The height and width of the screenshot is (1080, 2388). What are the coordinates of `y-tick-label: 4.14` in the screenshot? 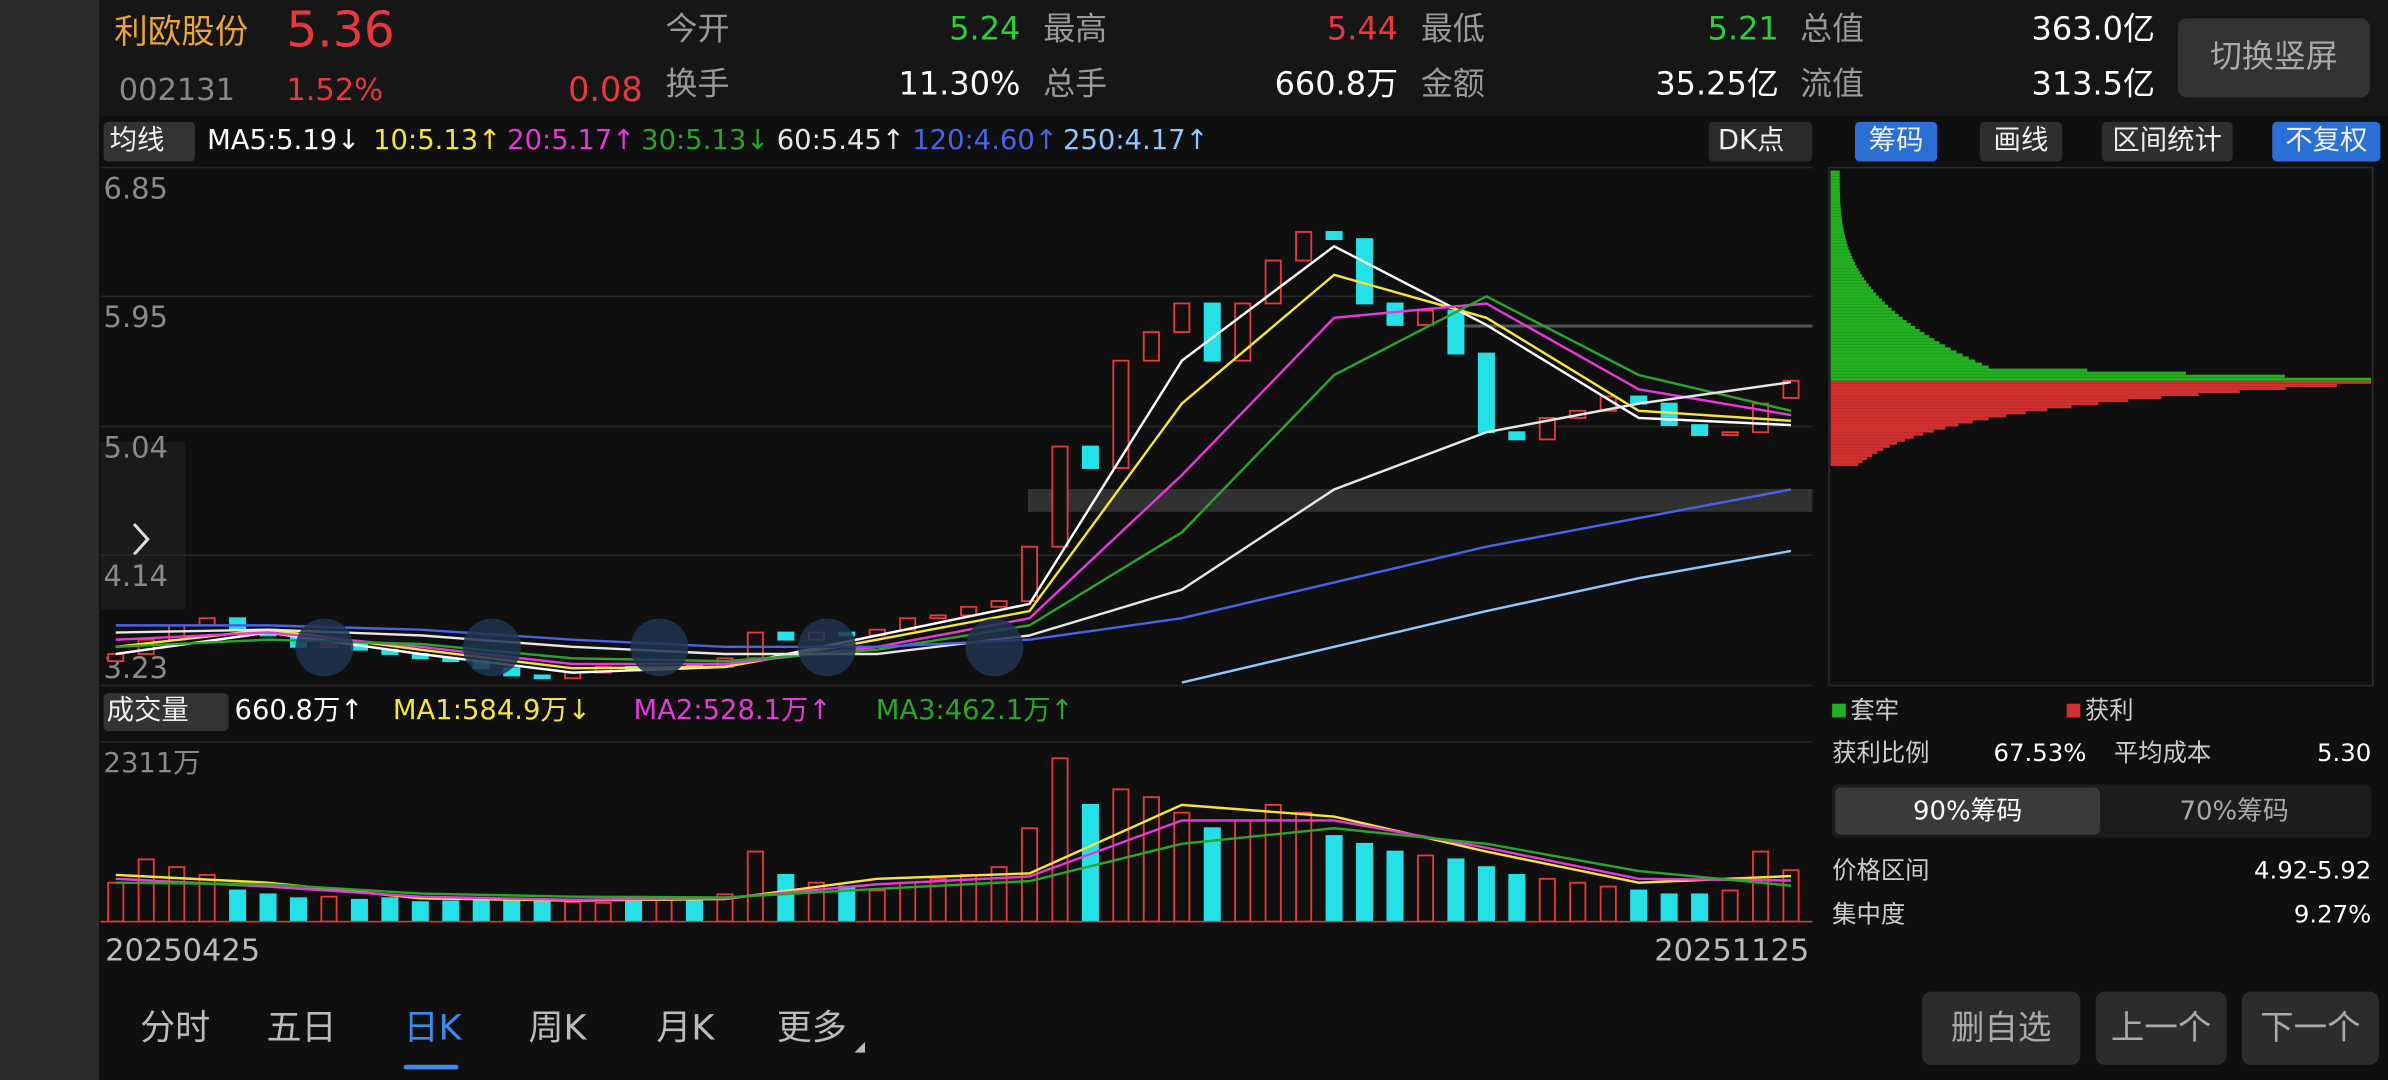 It's located at (136, 576).